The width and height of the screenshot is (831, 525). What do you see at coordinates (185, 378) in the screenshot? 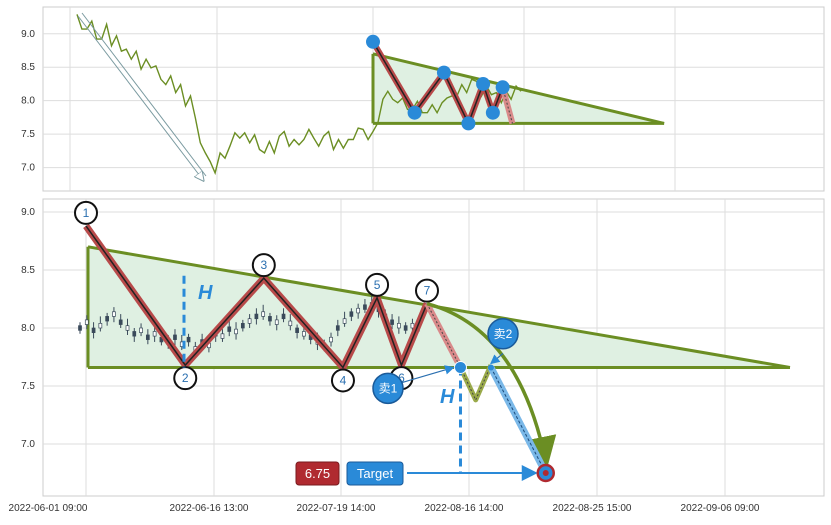
I see `pivot-label-2: 2` at bounding box center [185, 378].